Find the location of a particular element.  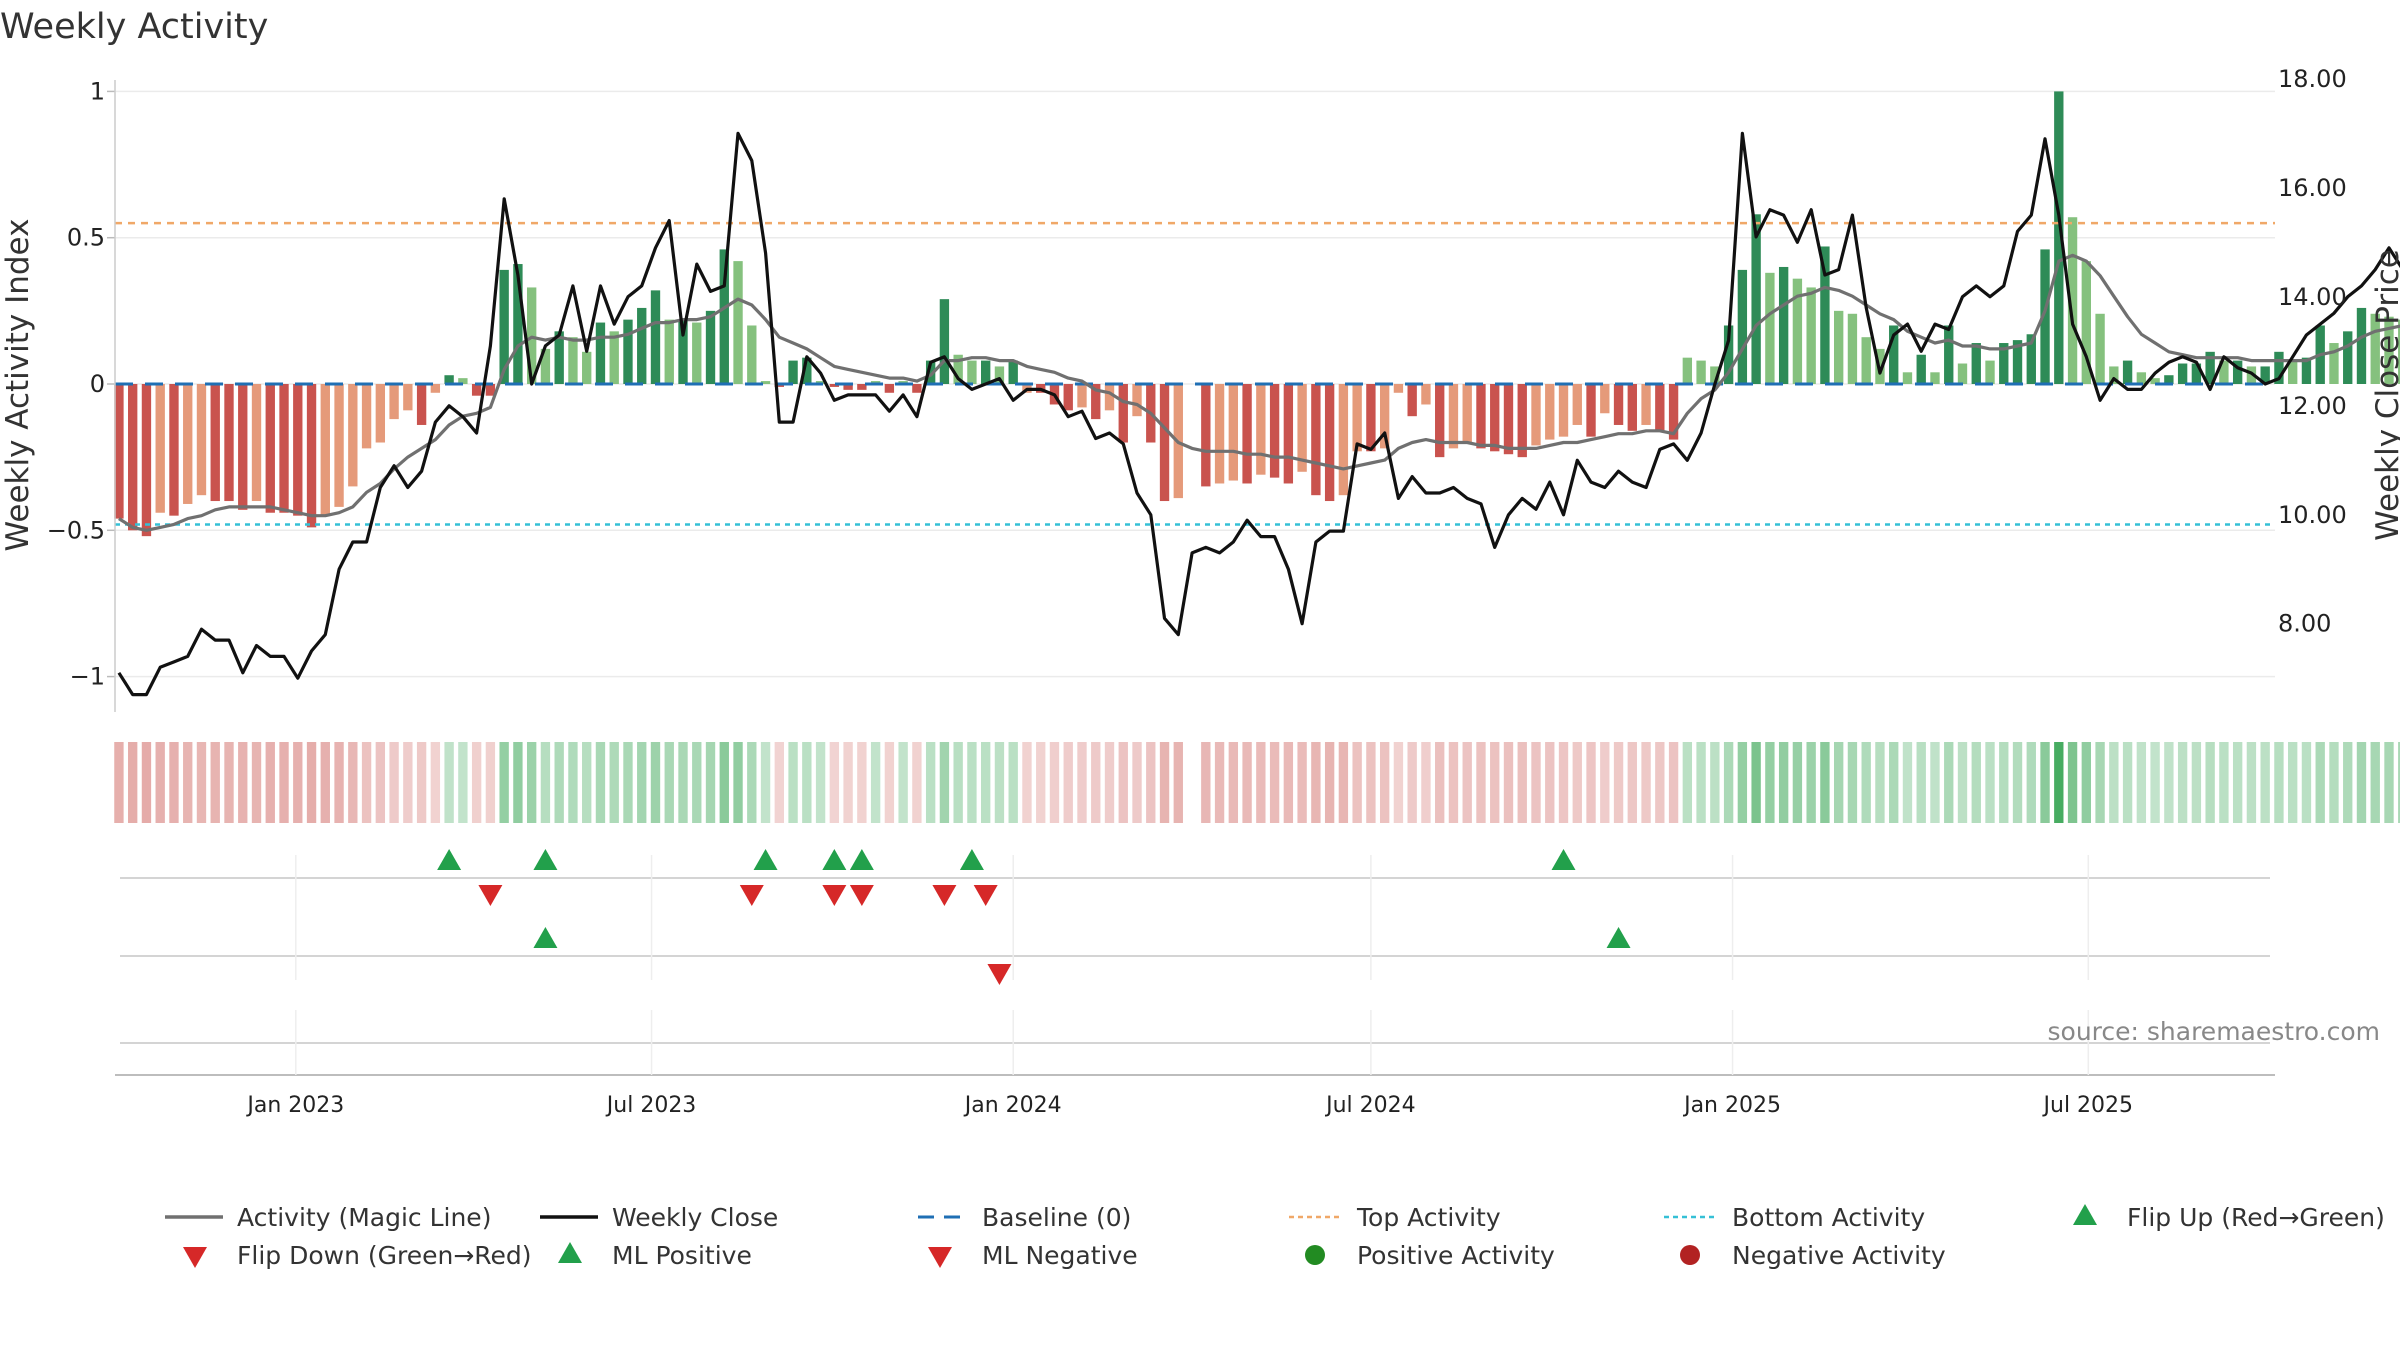

legend-swatch-triangle-down is located at coordinates (195, 1257).